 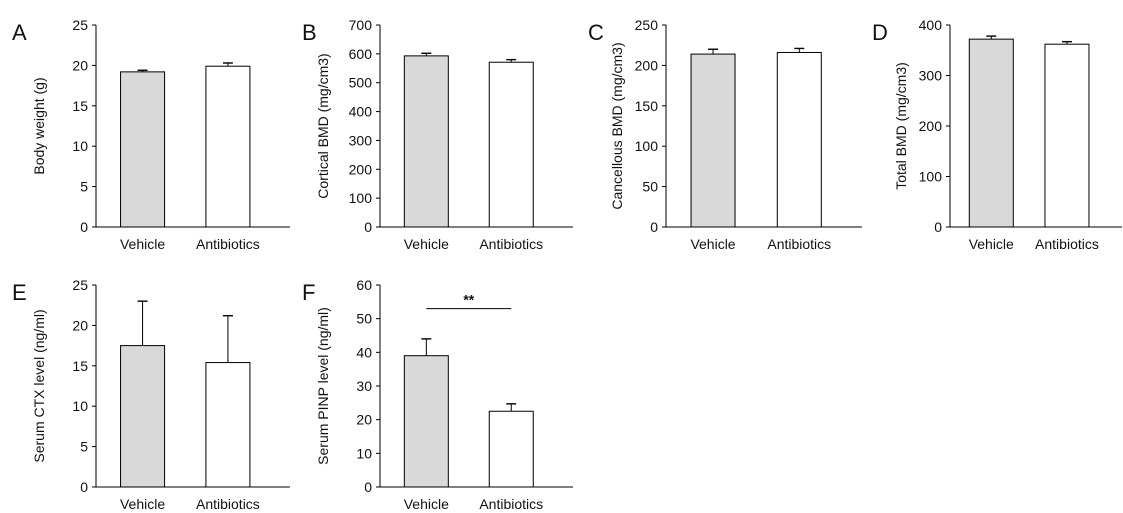 What do you see at coordinates (39, 385) in the screenshot?
I see `y-axis-label-e: Serum CTX level (ng/ml)` at bounding box center [39, 385].